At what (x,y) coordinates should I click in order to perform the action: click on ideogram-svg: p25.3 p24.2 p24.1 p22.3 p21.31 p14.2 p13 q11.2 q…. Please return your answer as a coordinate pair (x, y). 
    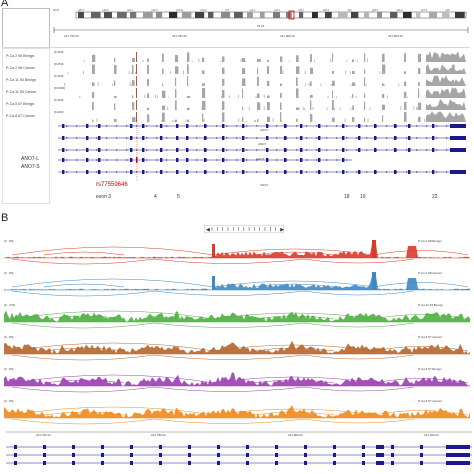
    Looking at the image, I should click on (271, 14).